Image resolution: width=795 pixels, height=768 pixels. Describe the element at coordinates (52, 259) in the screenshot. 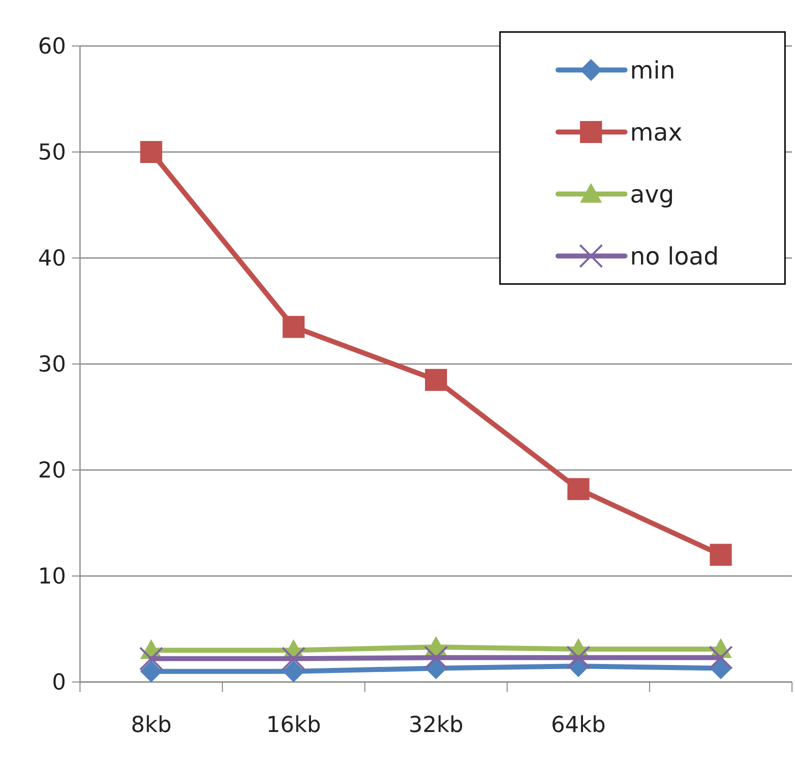

I see `y-tick-label: 40` at that location.